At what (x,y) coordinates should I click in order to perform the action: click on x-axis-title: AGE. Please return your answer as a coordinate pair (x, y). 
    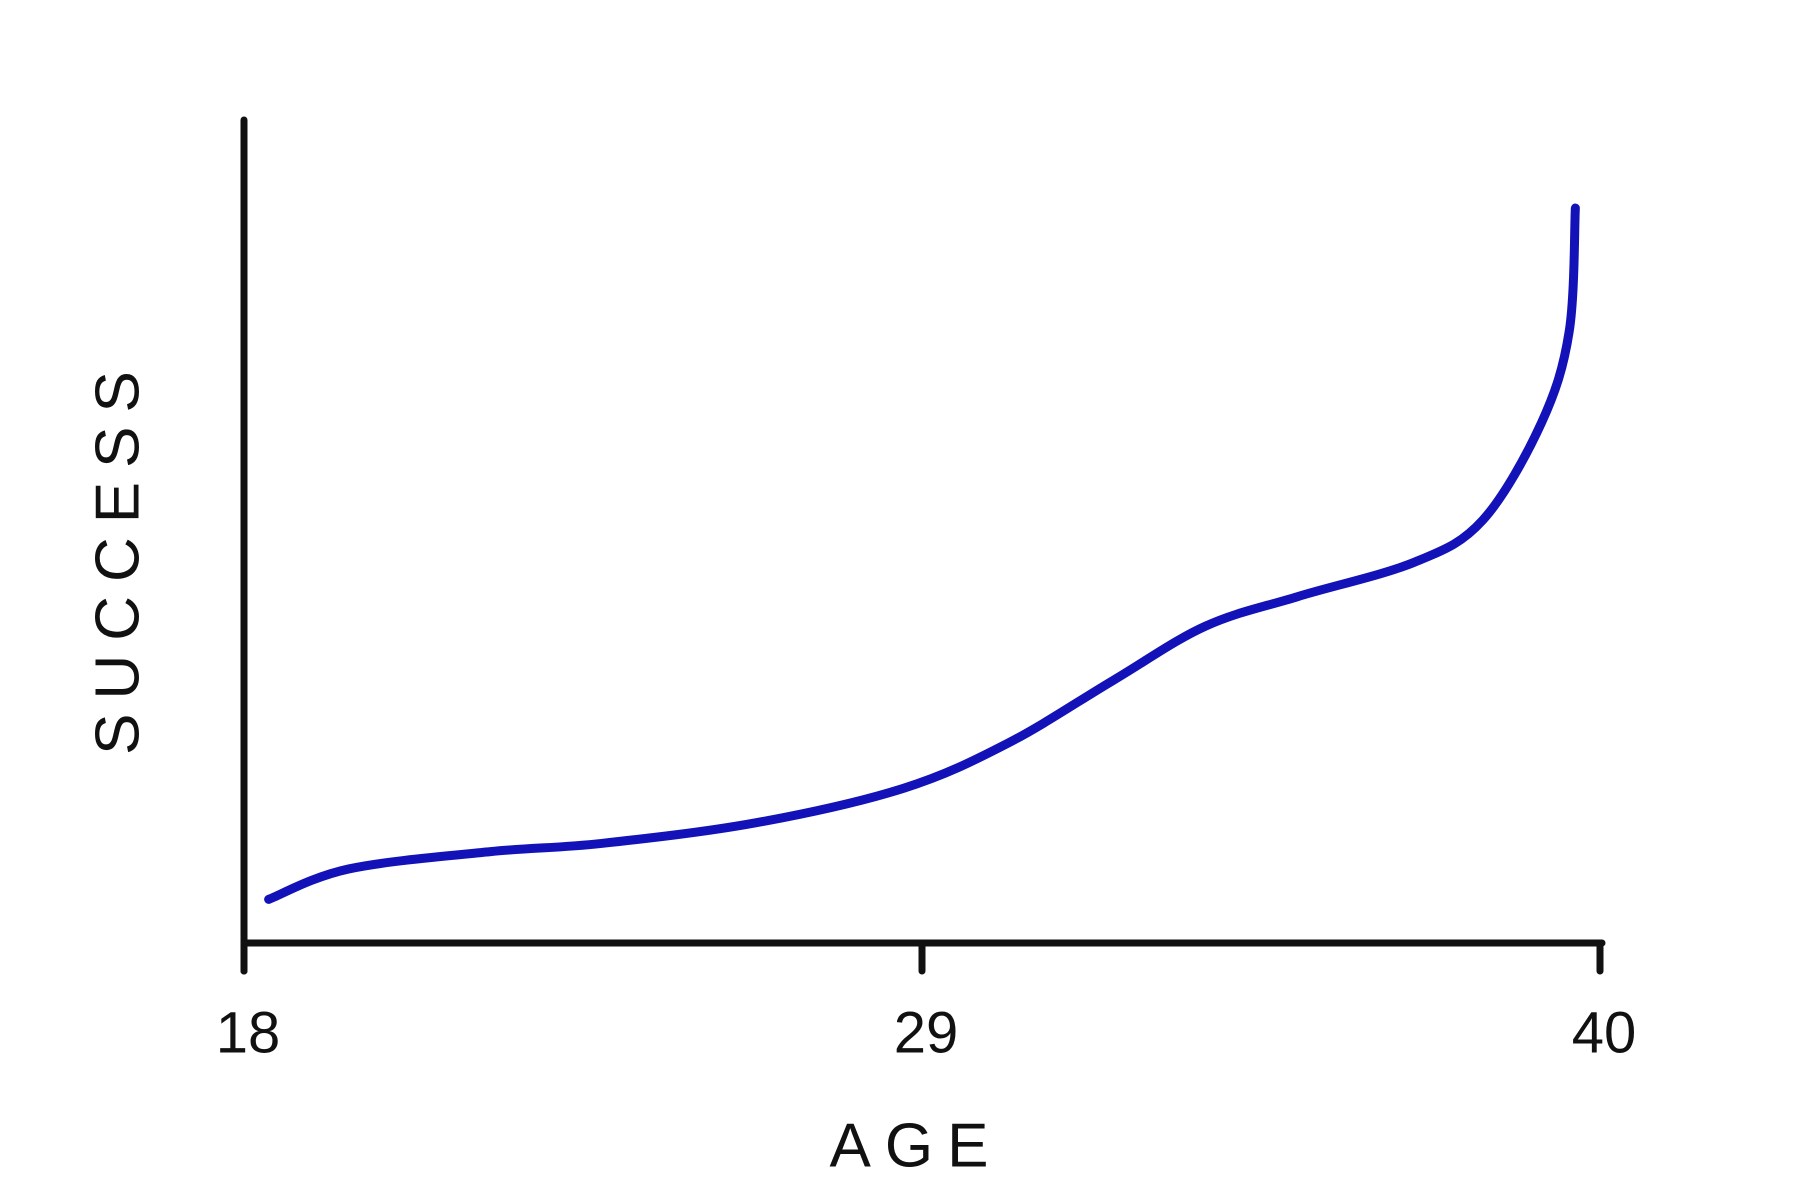
    Looking at the image, I should click on (916, 1145).